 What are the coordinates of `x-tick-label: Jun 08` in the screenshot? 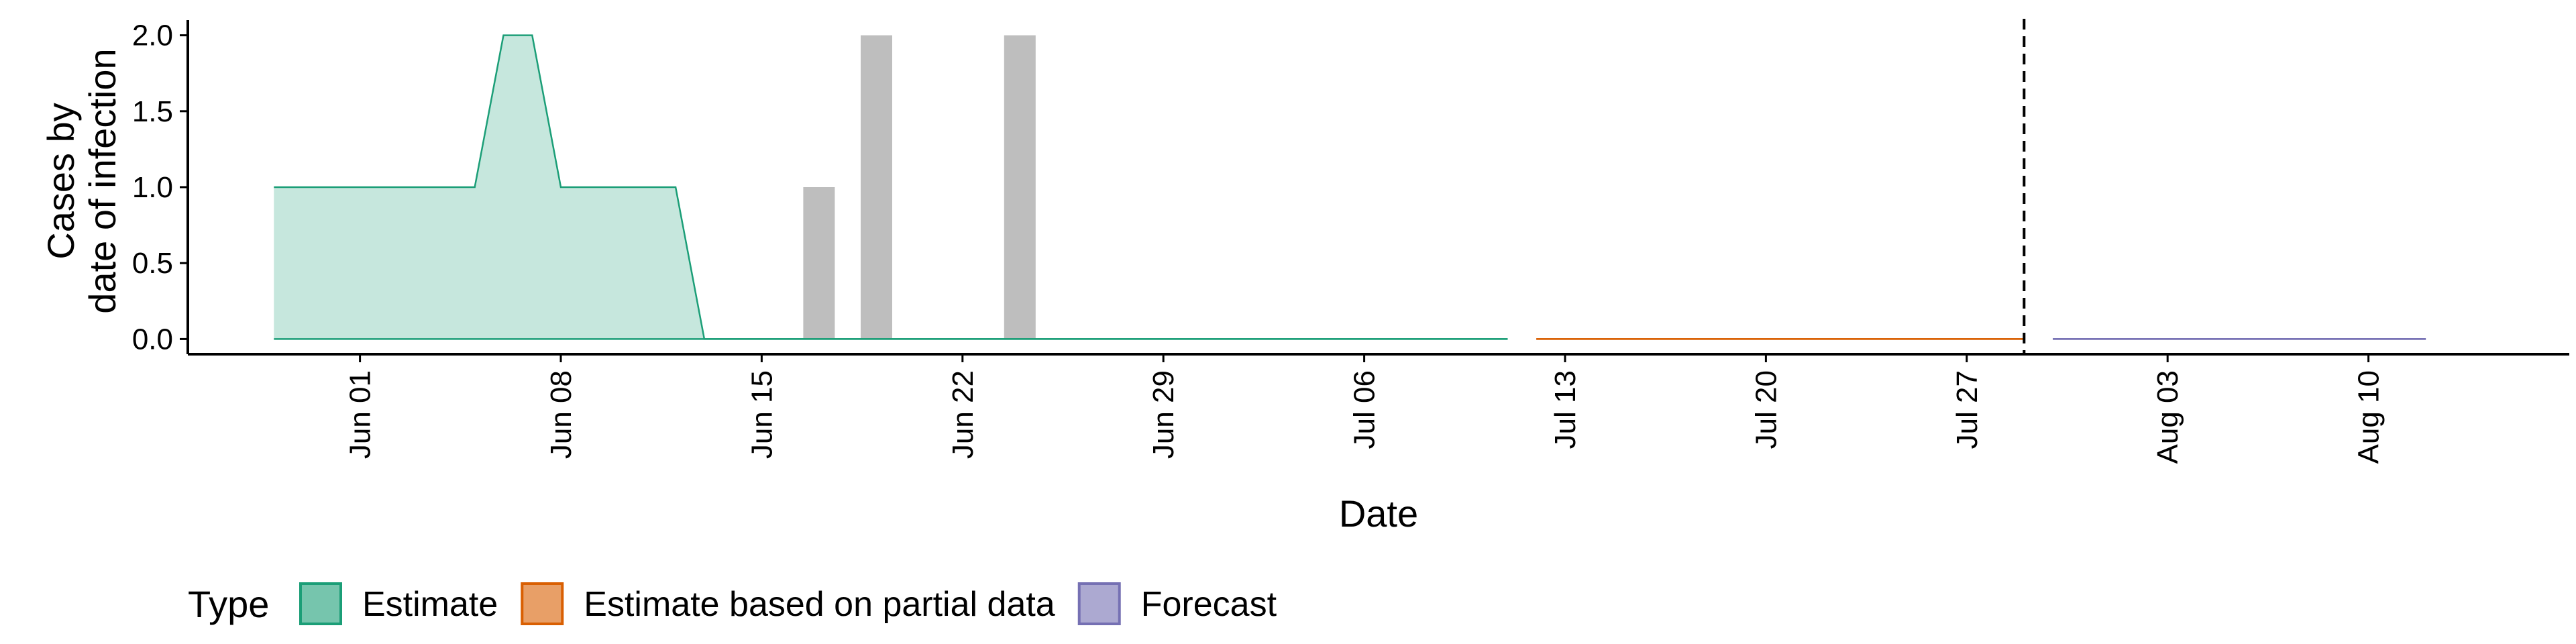 It's located at (561, 414).